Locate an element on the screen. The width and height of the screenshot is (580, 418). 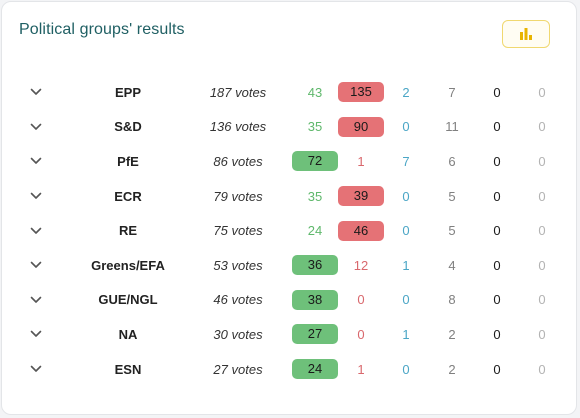
abstain-count: 7 is located at coordinates (406, 161).